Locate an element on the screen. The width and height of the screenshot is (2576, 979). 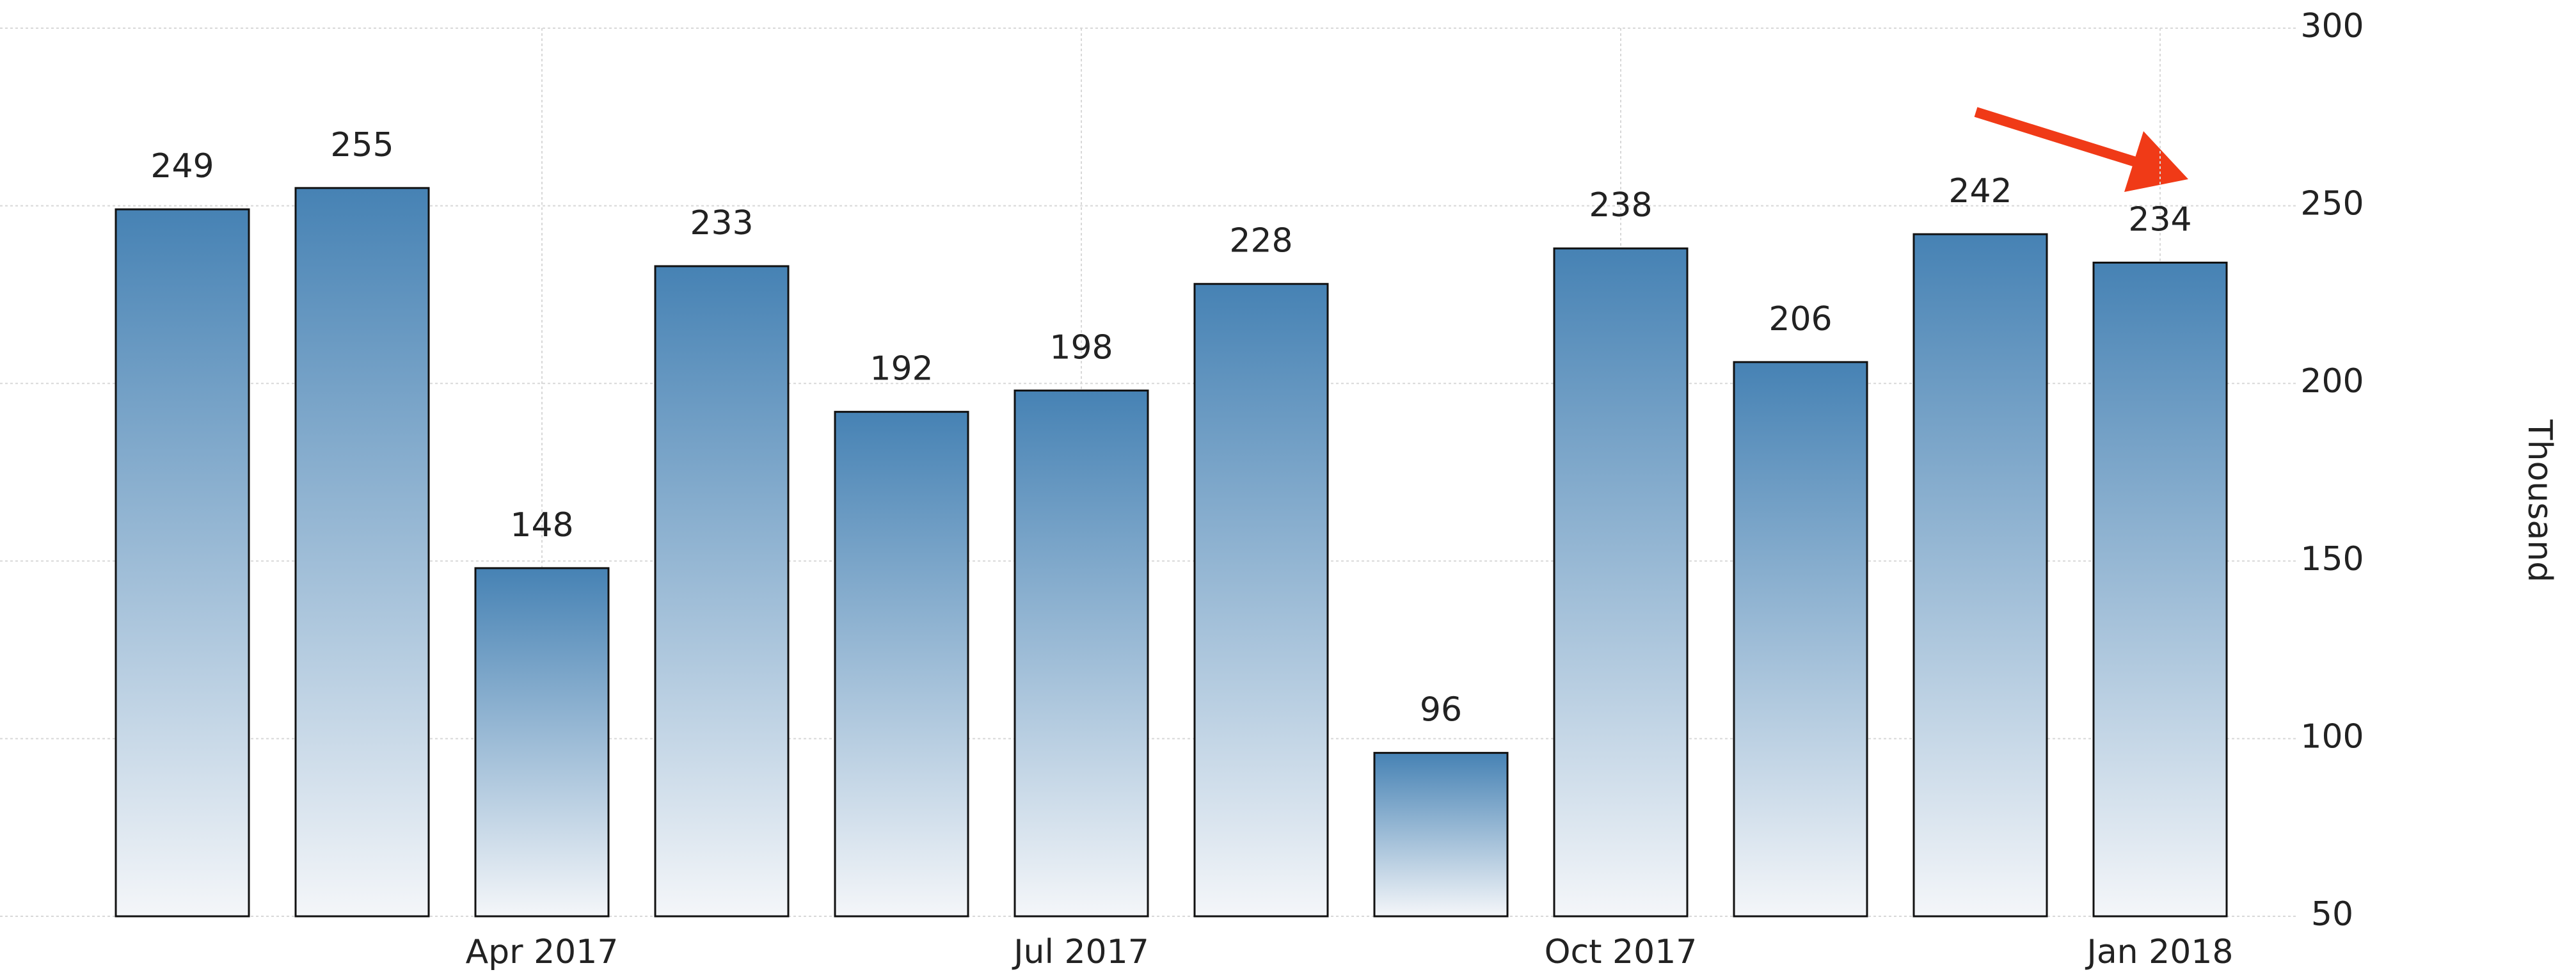
data-label: 192 is located at coordinates (902, 369).